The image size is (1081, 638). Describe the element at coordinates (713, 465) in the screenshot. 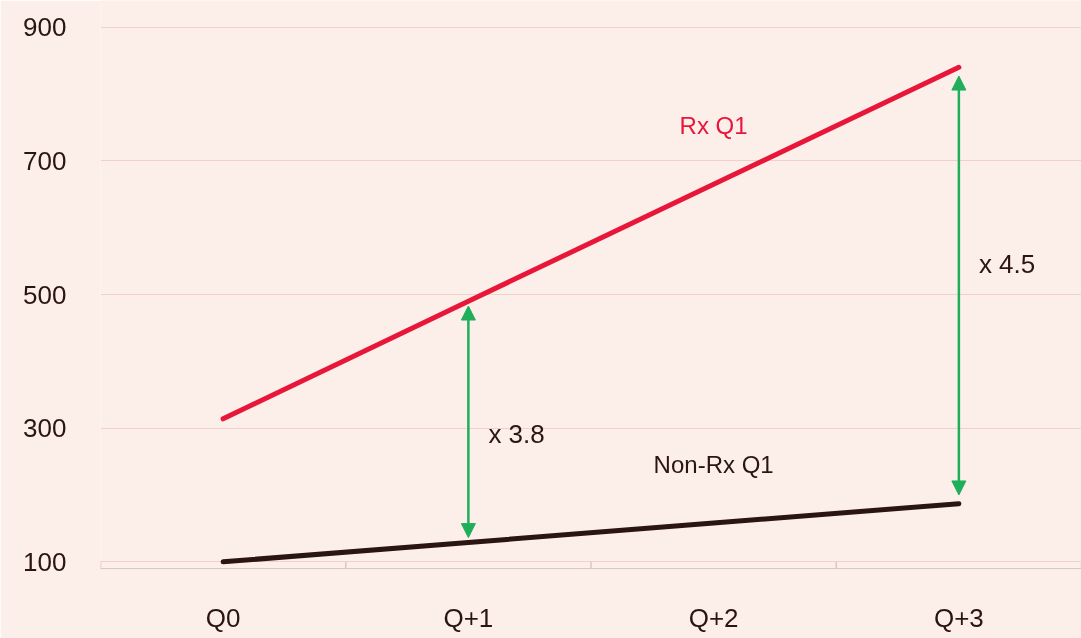

I see `series-label: Non-Rx Q1` at that location.